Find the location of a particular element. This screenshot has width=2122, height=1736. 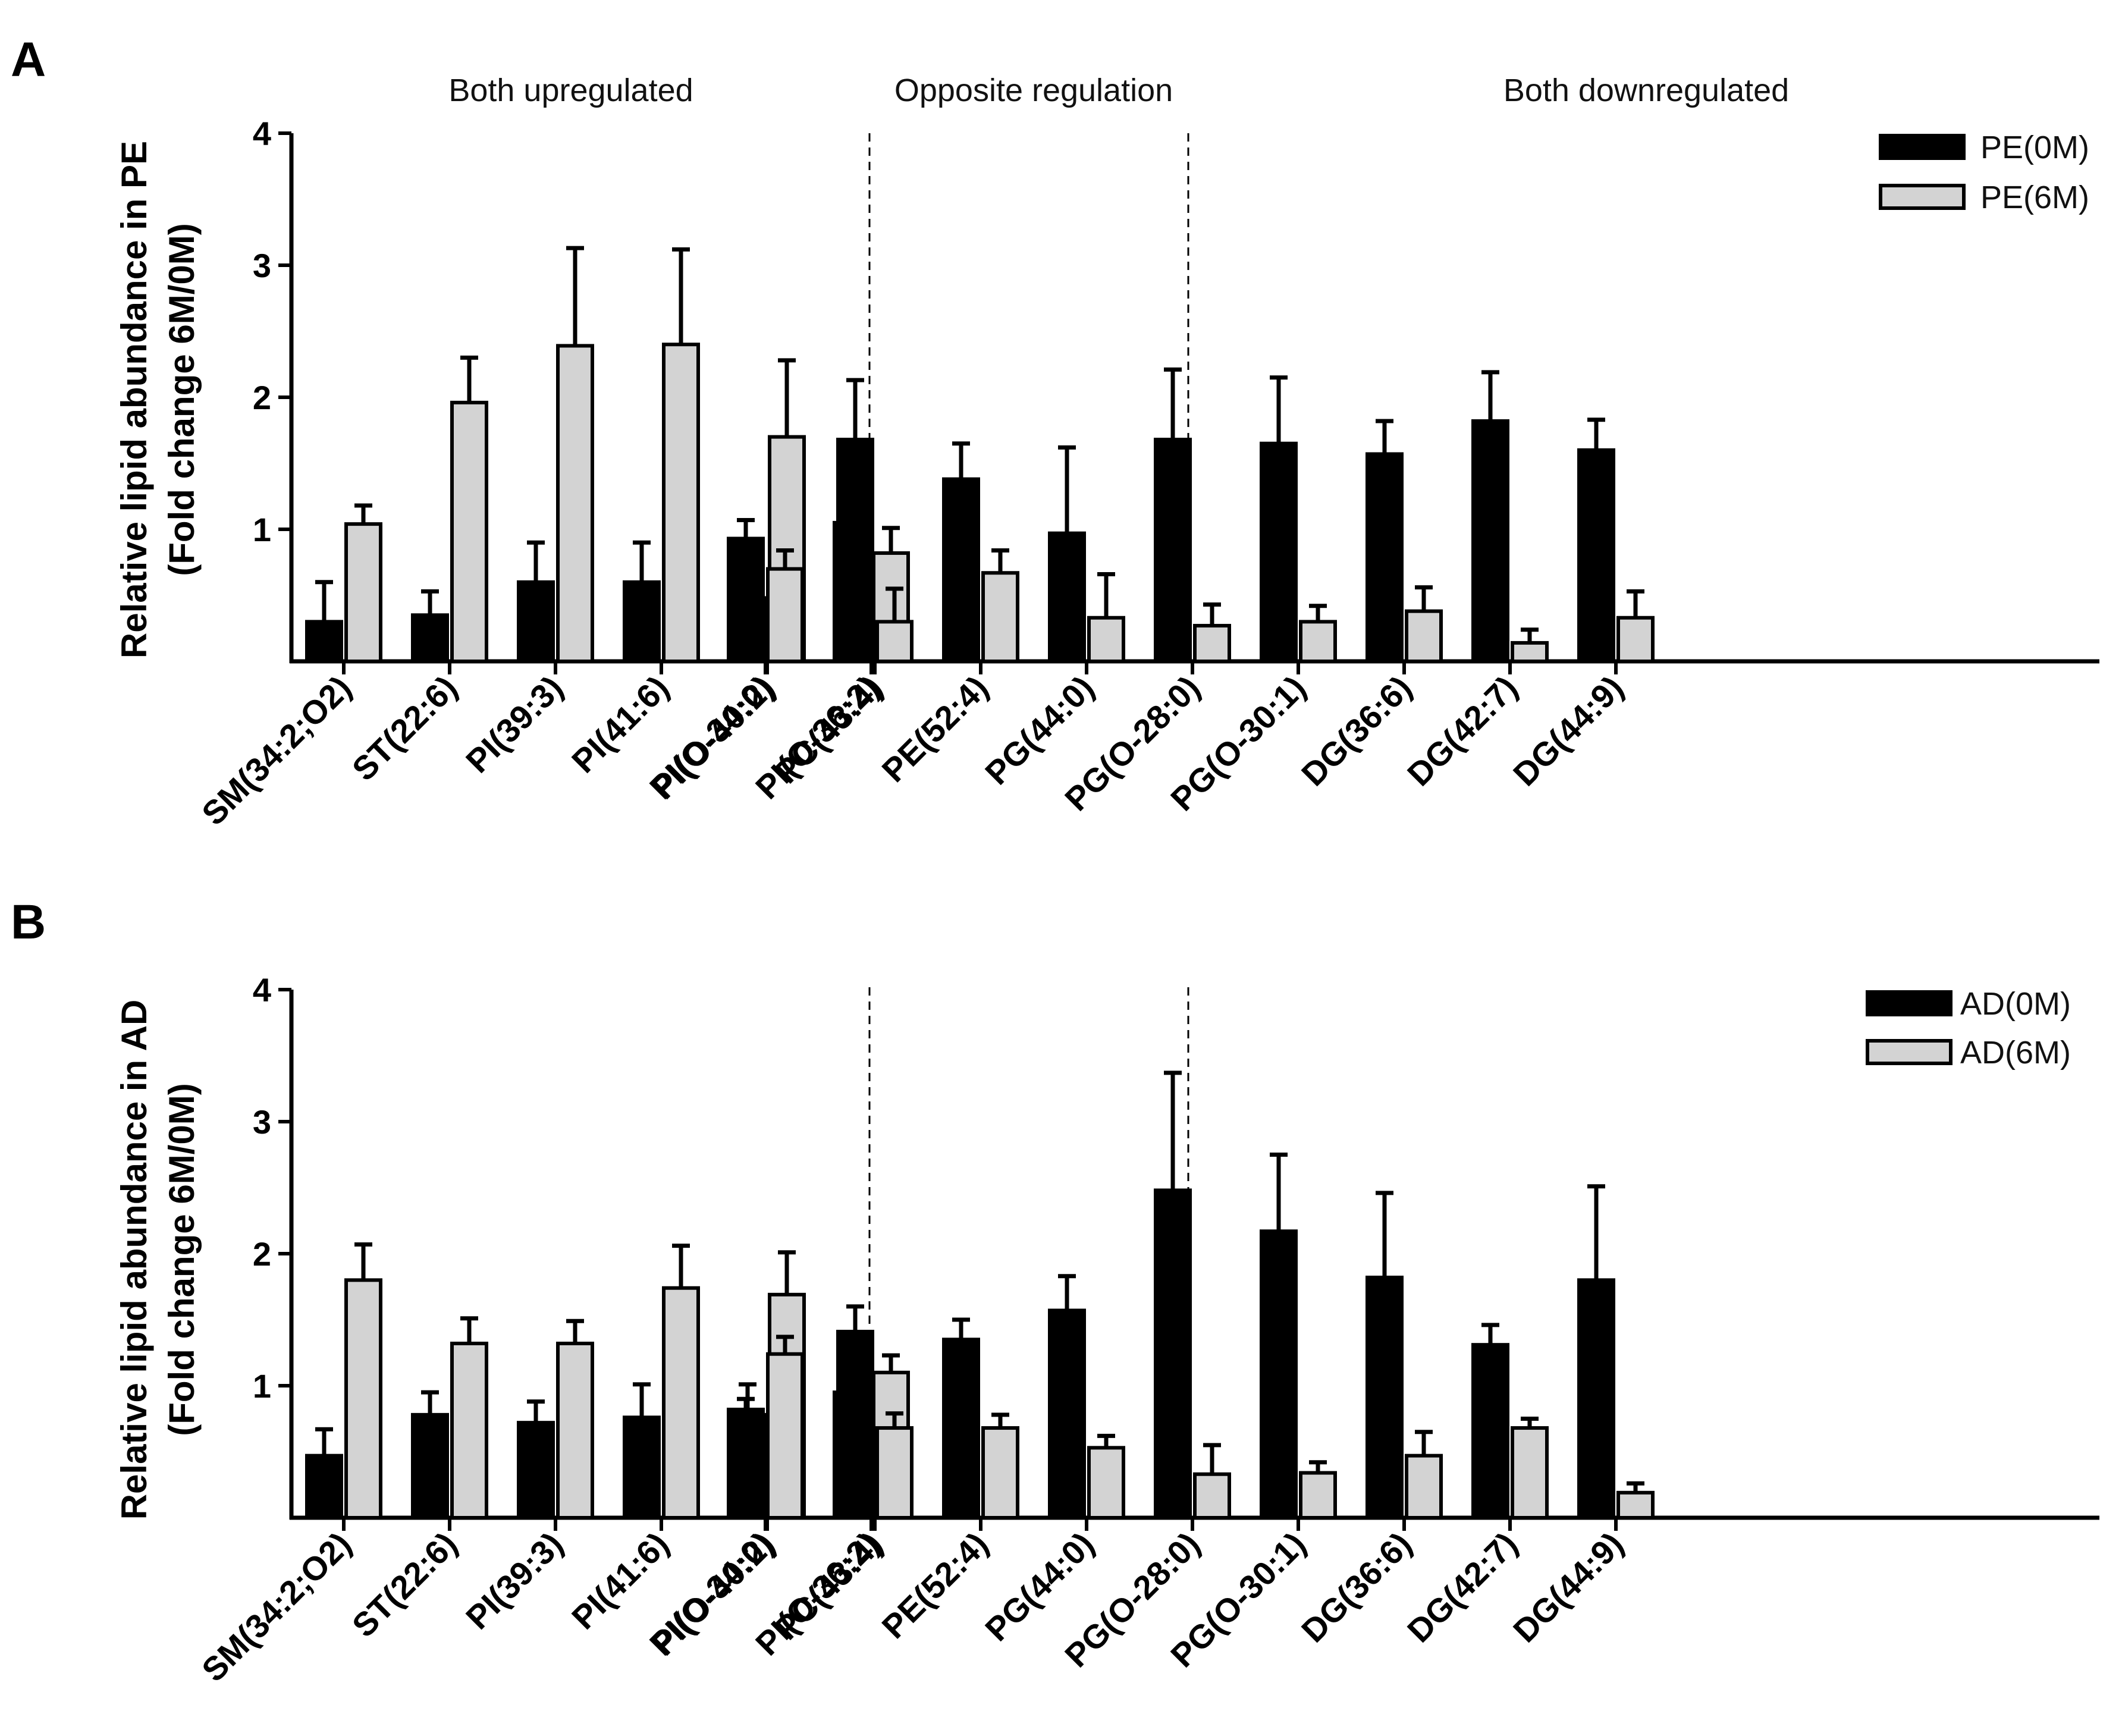

legend-b: AD(0M) AD(6M) is located at coordinates (1968, 1028).